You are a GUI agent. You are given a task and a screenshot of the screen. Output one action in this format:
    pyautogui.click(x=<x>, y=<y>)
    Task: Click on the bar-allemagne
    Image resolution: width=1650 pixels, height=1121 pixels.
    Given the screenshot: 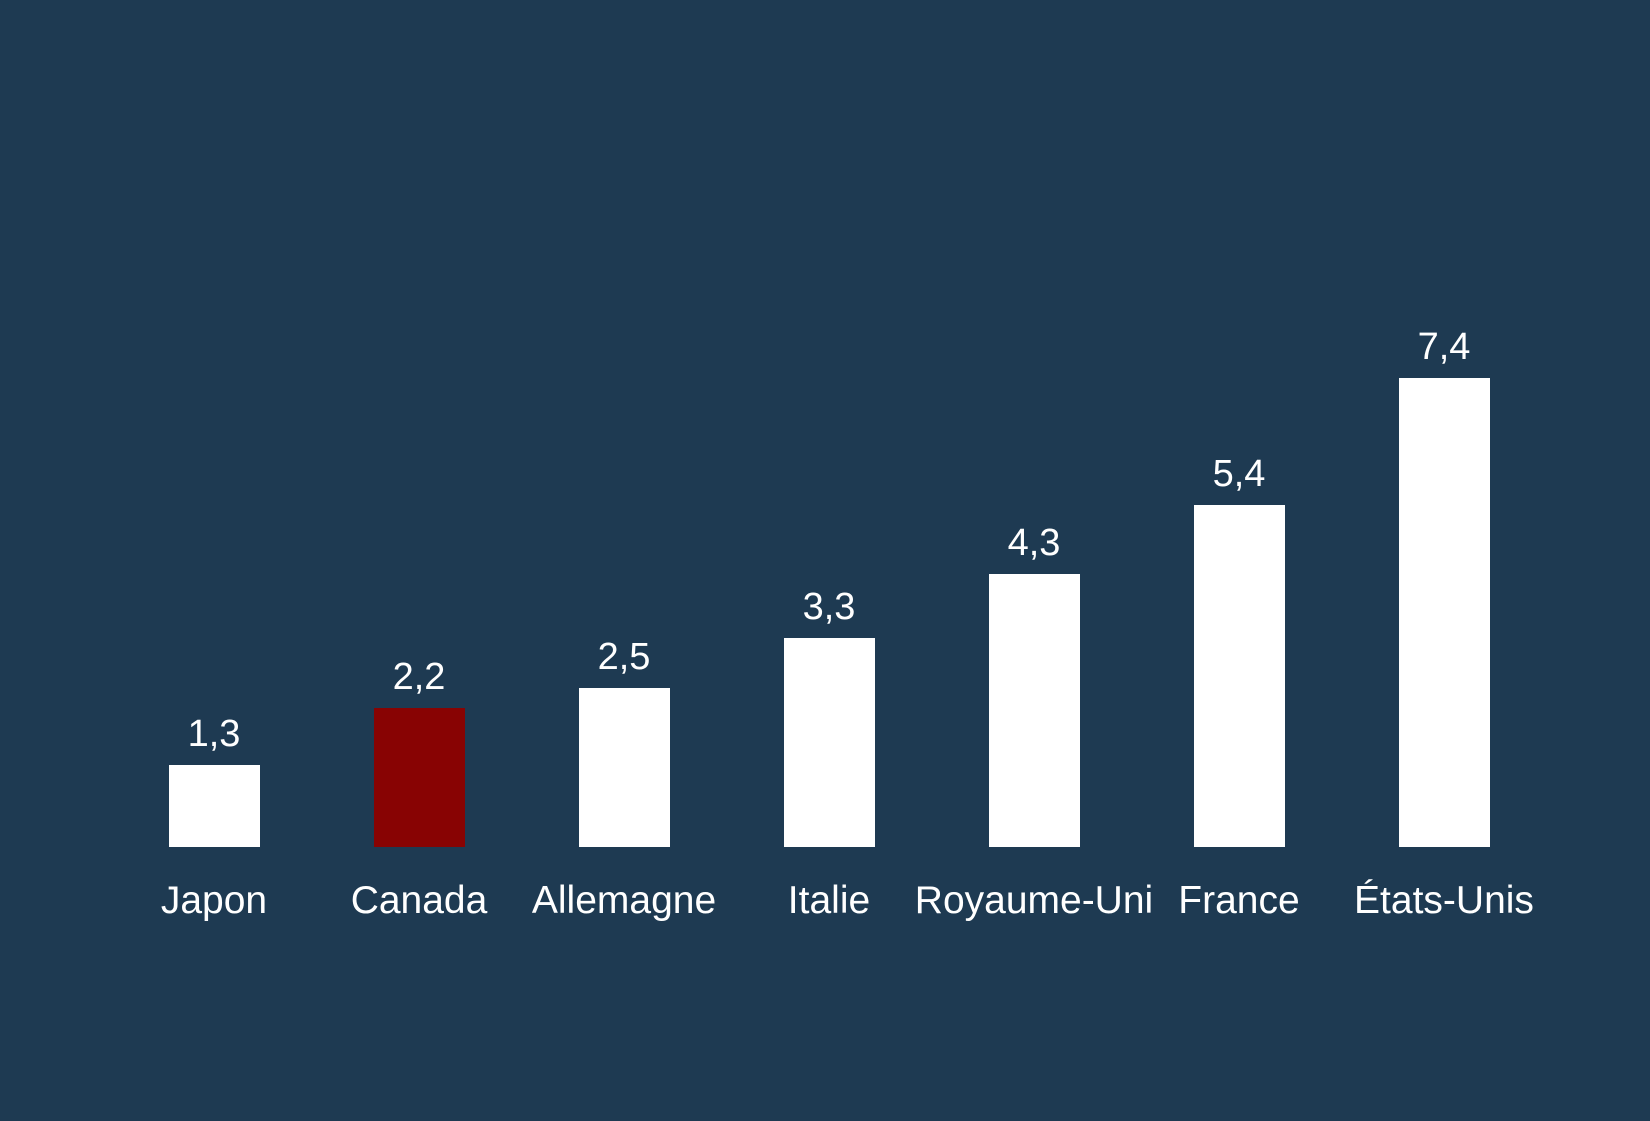 What is the action you would take?
    pyautogui.click(x=624, y=767)
    